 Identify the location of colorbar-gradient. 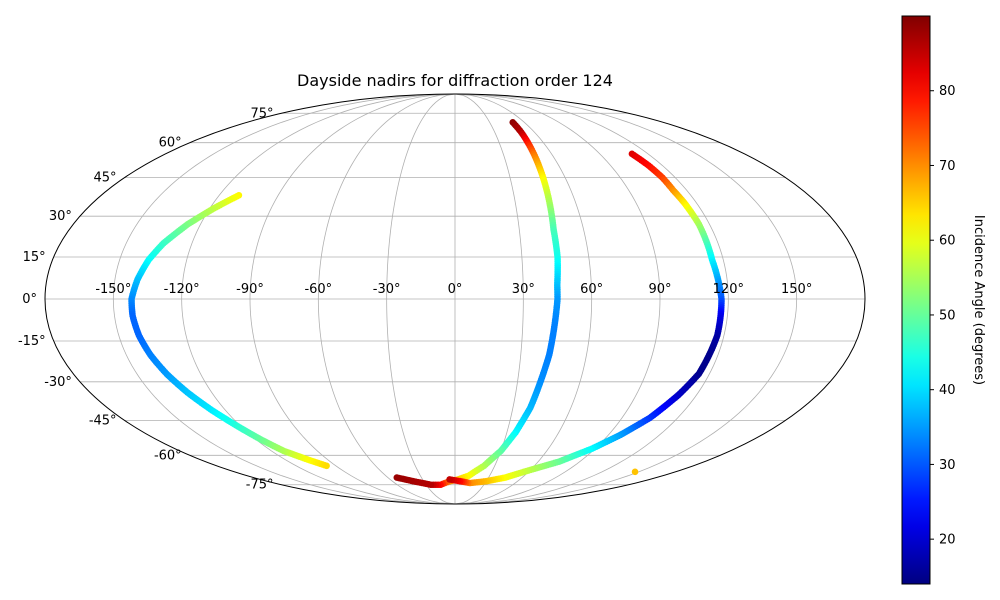
(916, 300).